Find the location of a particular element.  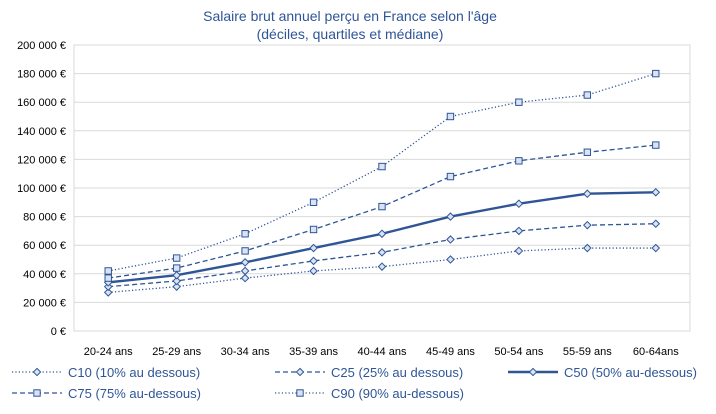

y-tick-label: 180 000 € is located at coordinates (41, 75).